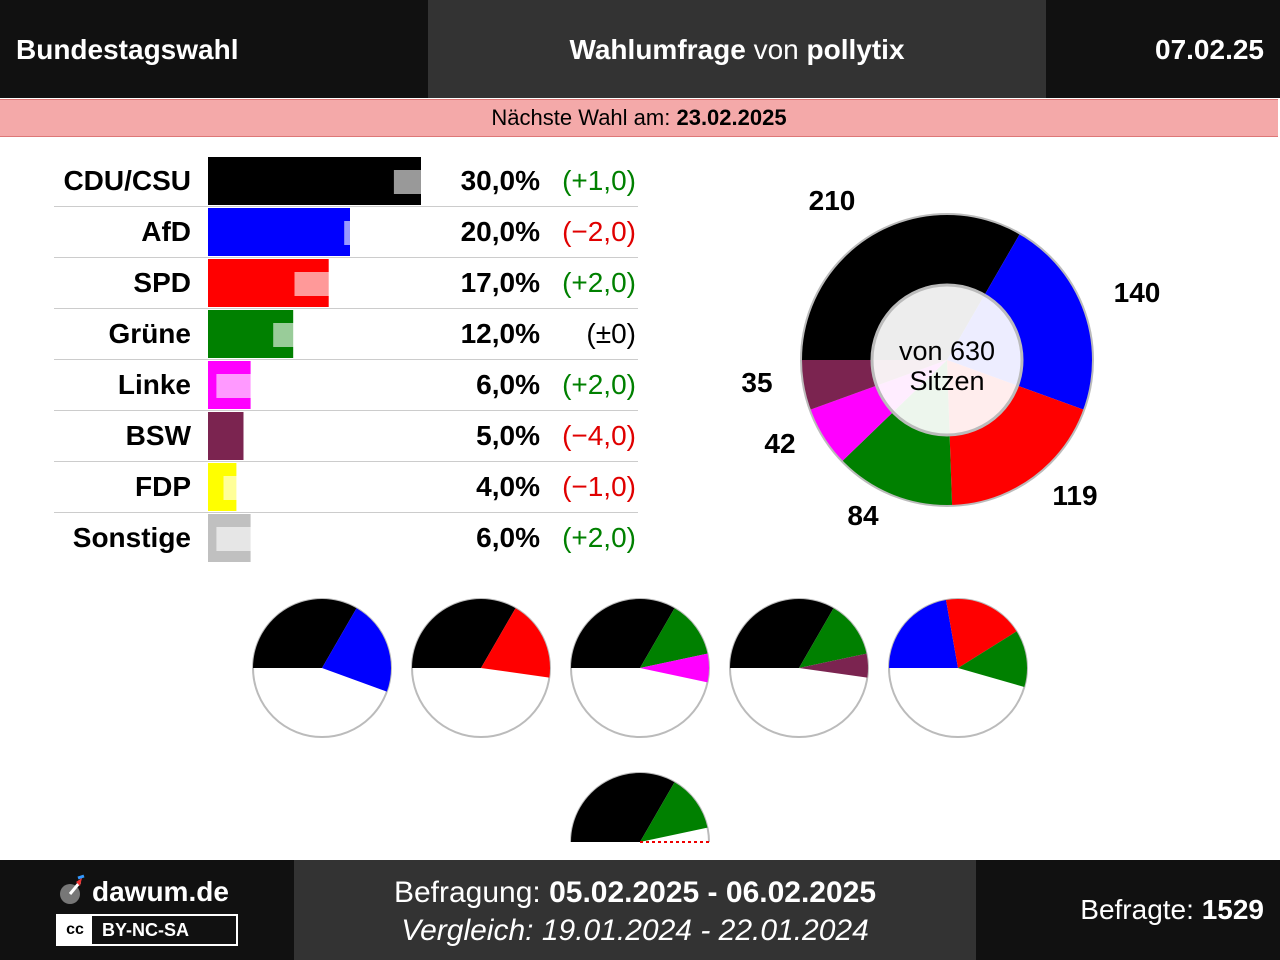 This screenshot has width=1280, height=960. Describe the element at coordinates (855, 49) in the screenshot. I see `poll-institute: pollytix` at that location.